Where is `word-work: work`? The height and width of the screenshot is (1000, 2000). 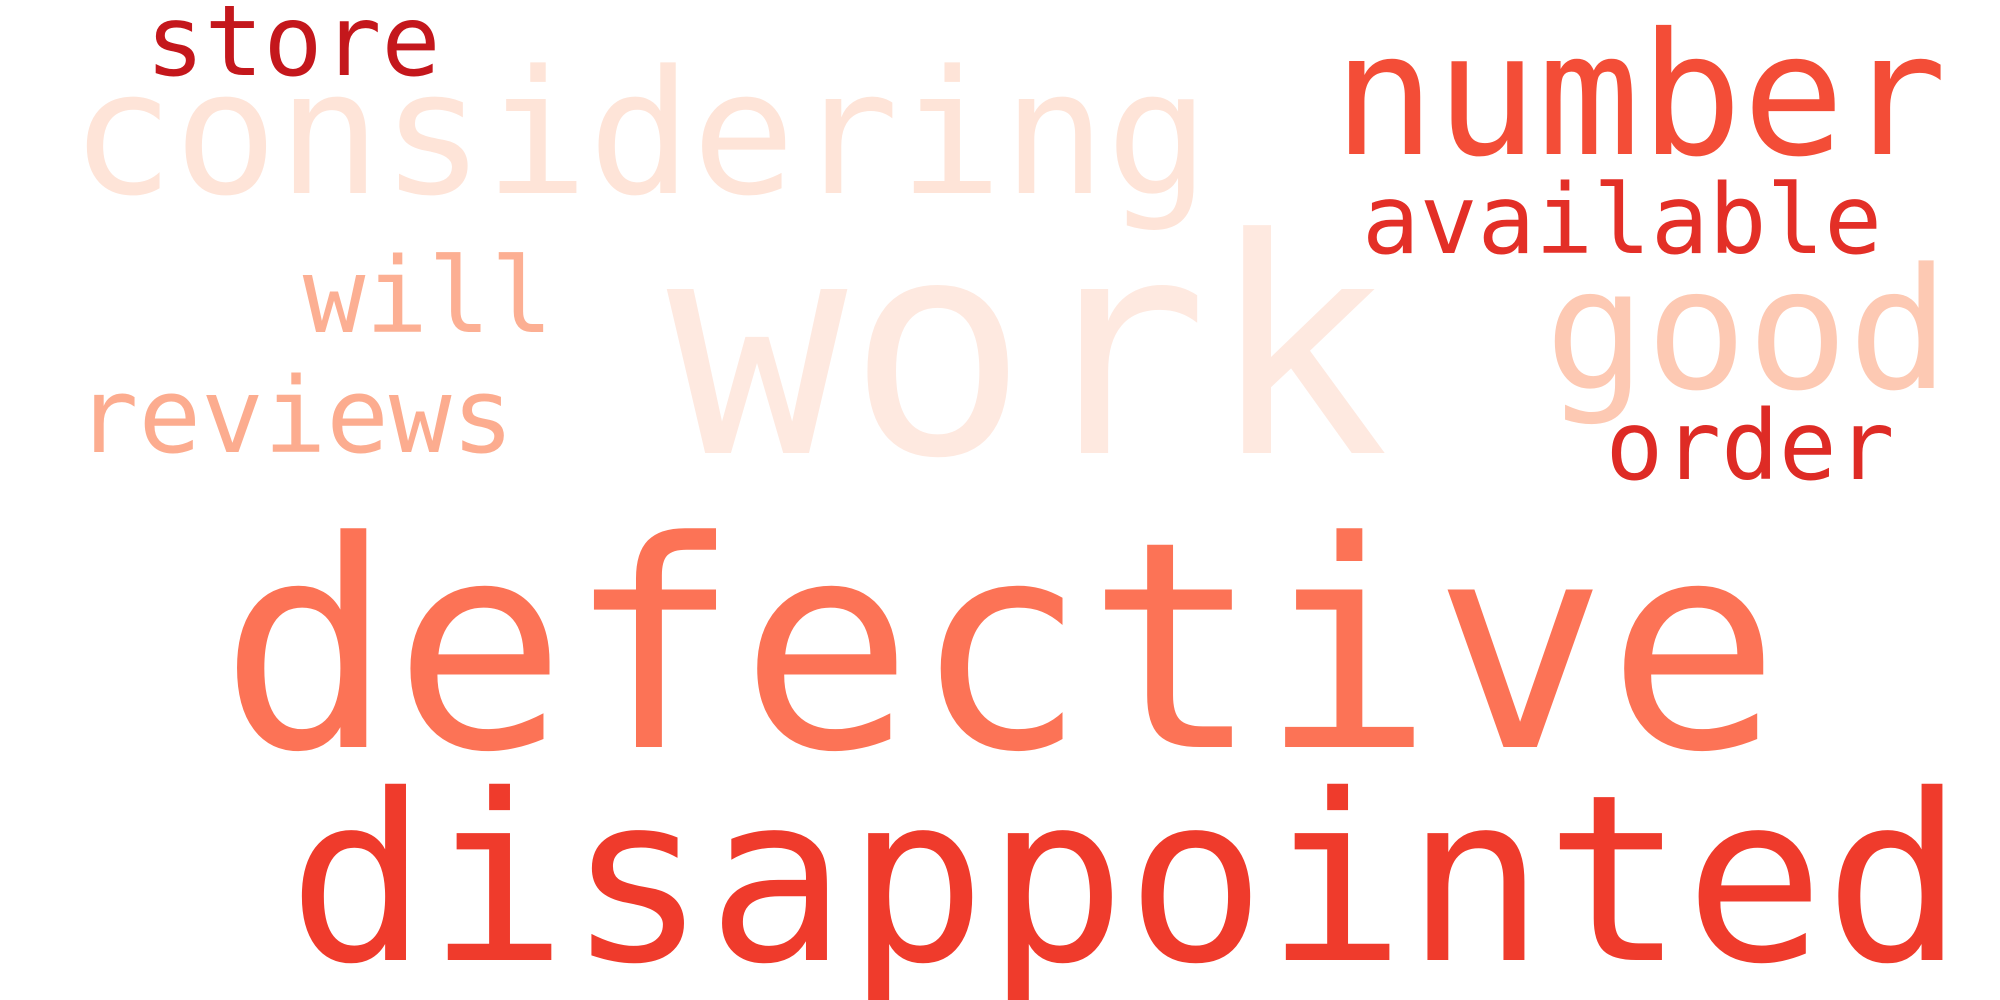 word-work: work is located at coordinates (1028, 349).